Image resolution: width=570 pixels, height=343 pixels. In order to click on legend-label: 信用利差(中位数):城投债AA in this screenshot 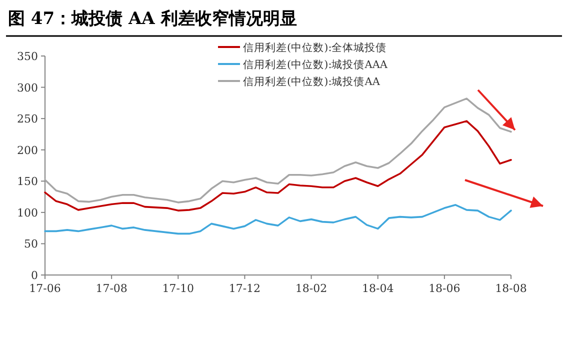, I will do `click(311, 81)`.